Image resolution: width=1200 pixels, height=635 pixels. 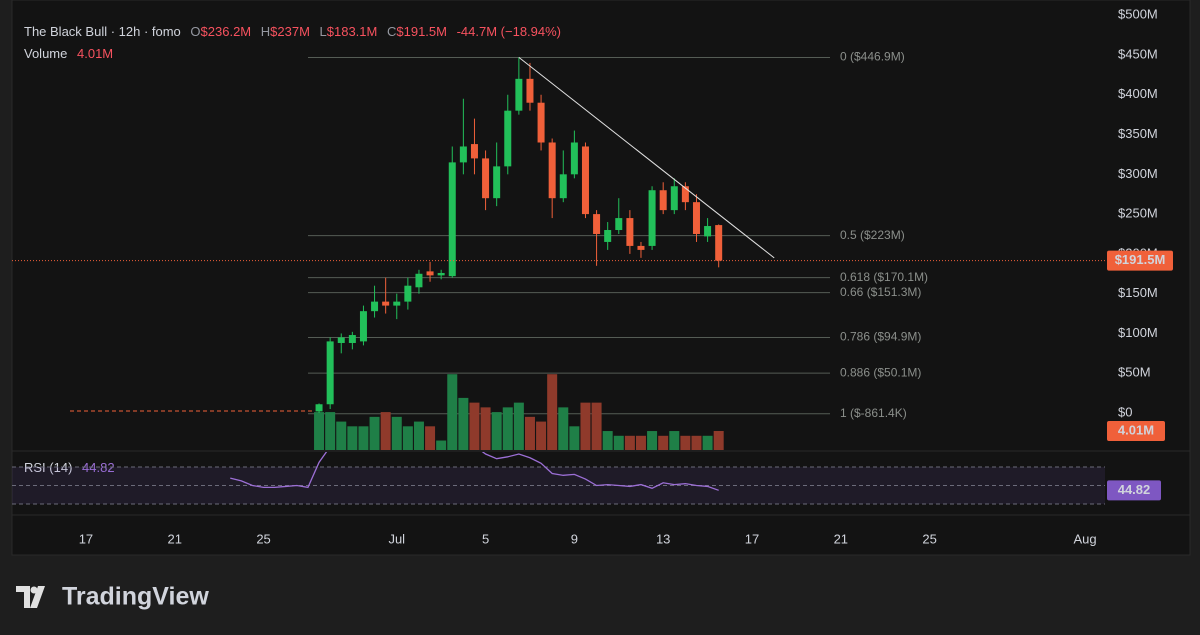 I want to click on y-tick-label: $300M, so click(x=1138, y=173).